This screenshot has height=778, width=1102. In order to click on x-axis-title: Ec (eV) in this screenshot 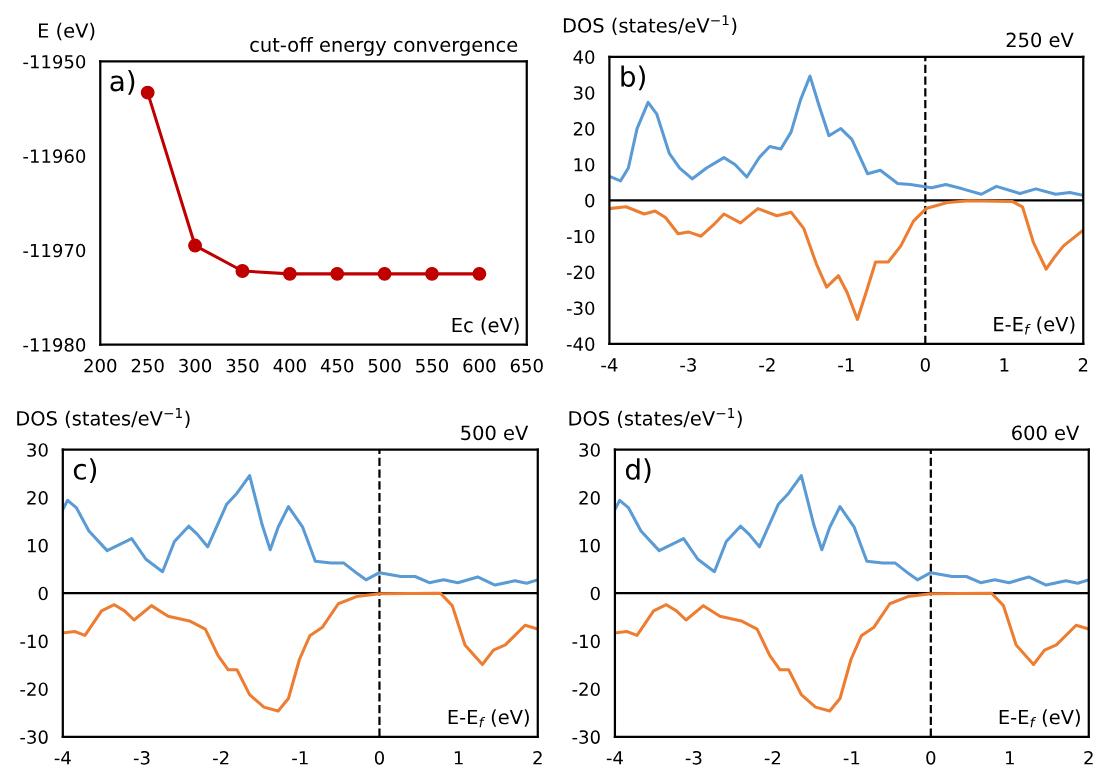, I will do `click(485, 326)`.